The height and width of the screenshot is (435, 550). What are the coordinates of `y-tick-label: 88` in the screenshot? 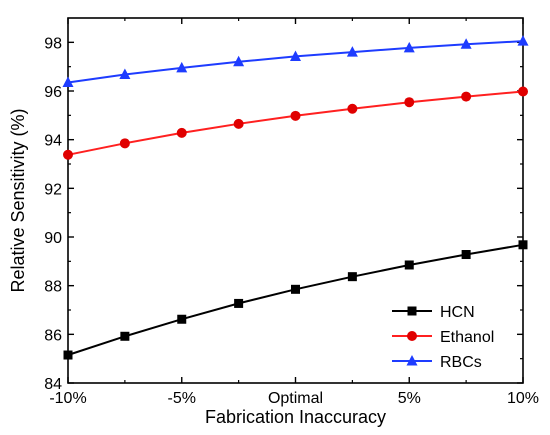 It's located at (53, 287).